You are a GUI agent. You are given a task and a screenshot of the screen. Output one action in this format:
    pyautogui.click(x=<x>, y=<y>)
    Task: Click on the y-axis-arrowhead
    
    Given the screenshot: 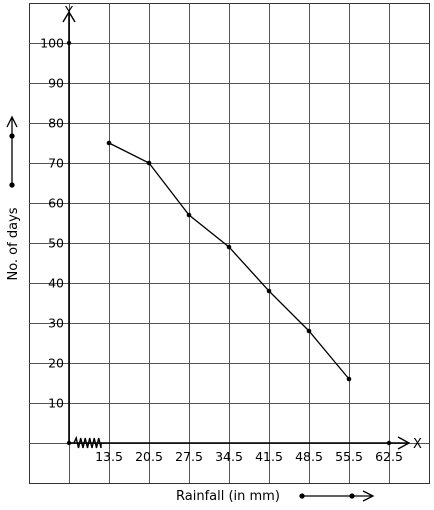 What is the action you would take?
    pyautogui.click(x=69, y=16)
    